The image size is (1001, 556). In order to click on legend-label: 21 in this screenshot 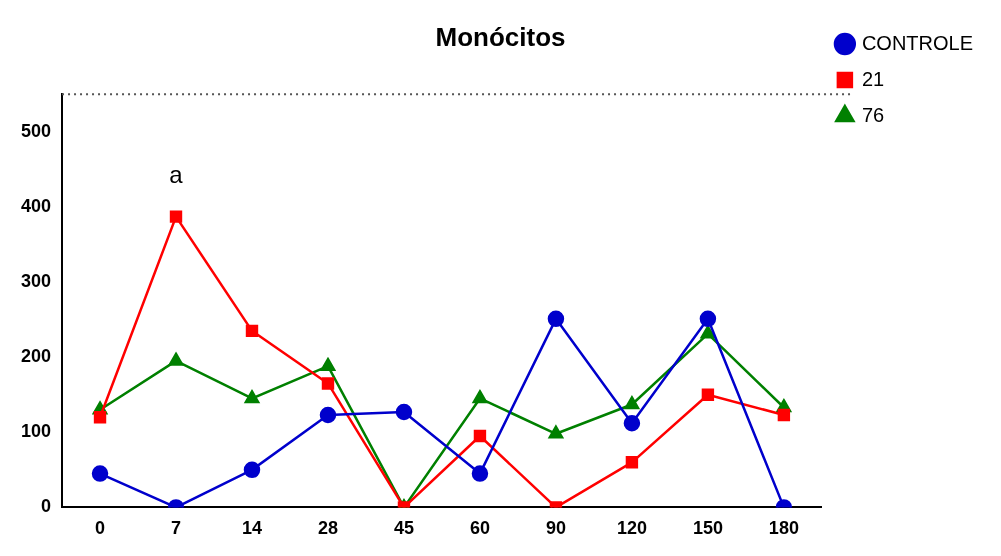, I will do `click(873, 78)`.